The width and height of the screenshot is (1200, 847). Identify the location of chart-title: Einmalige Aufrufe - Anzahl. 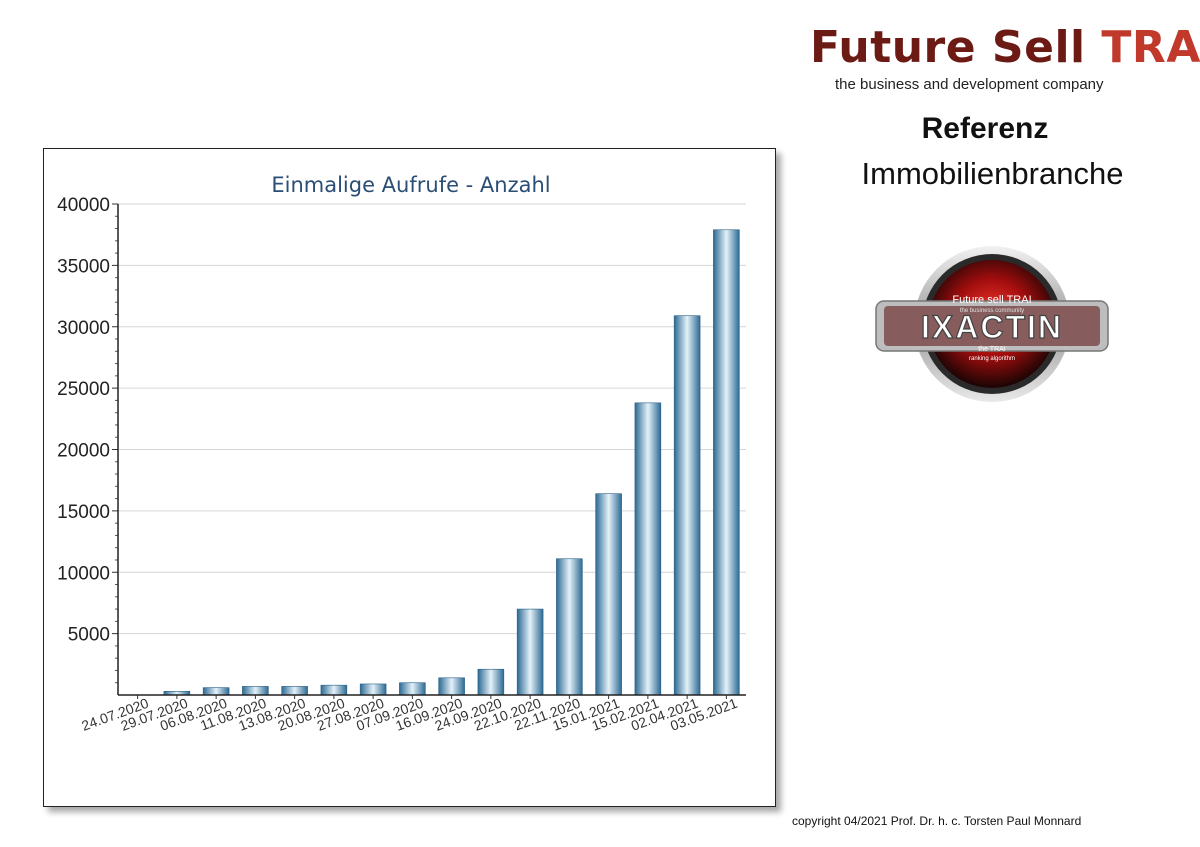
(410, 185).